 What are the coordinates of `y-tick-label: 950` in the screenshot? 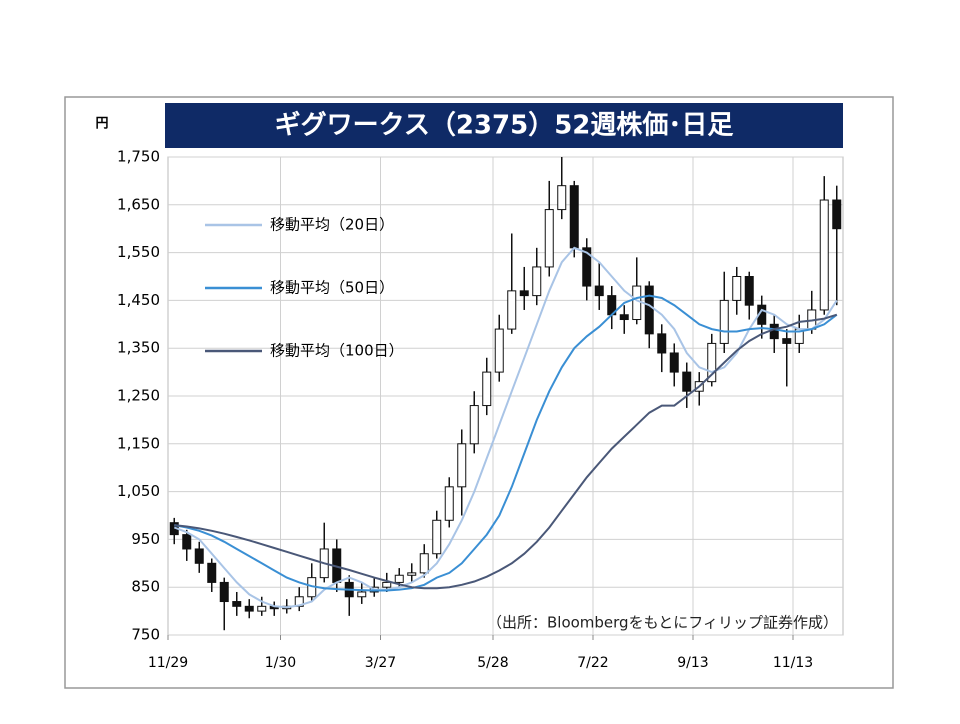 It's located at (145, 539).